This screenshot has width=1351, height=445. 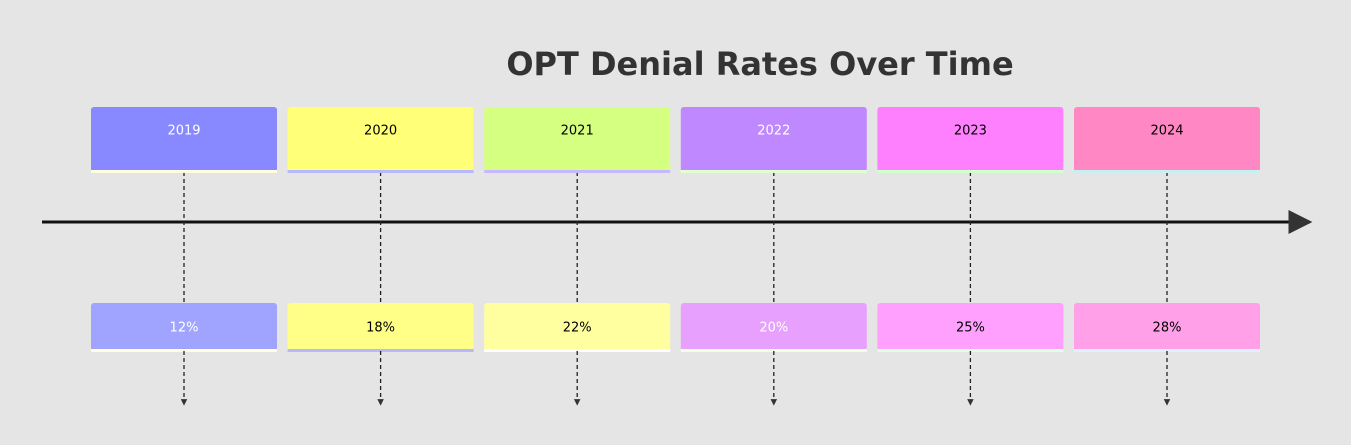 I want to click on event-label: 22%, so click(x=577, y=328).